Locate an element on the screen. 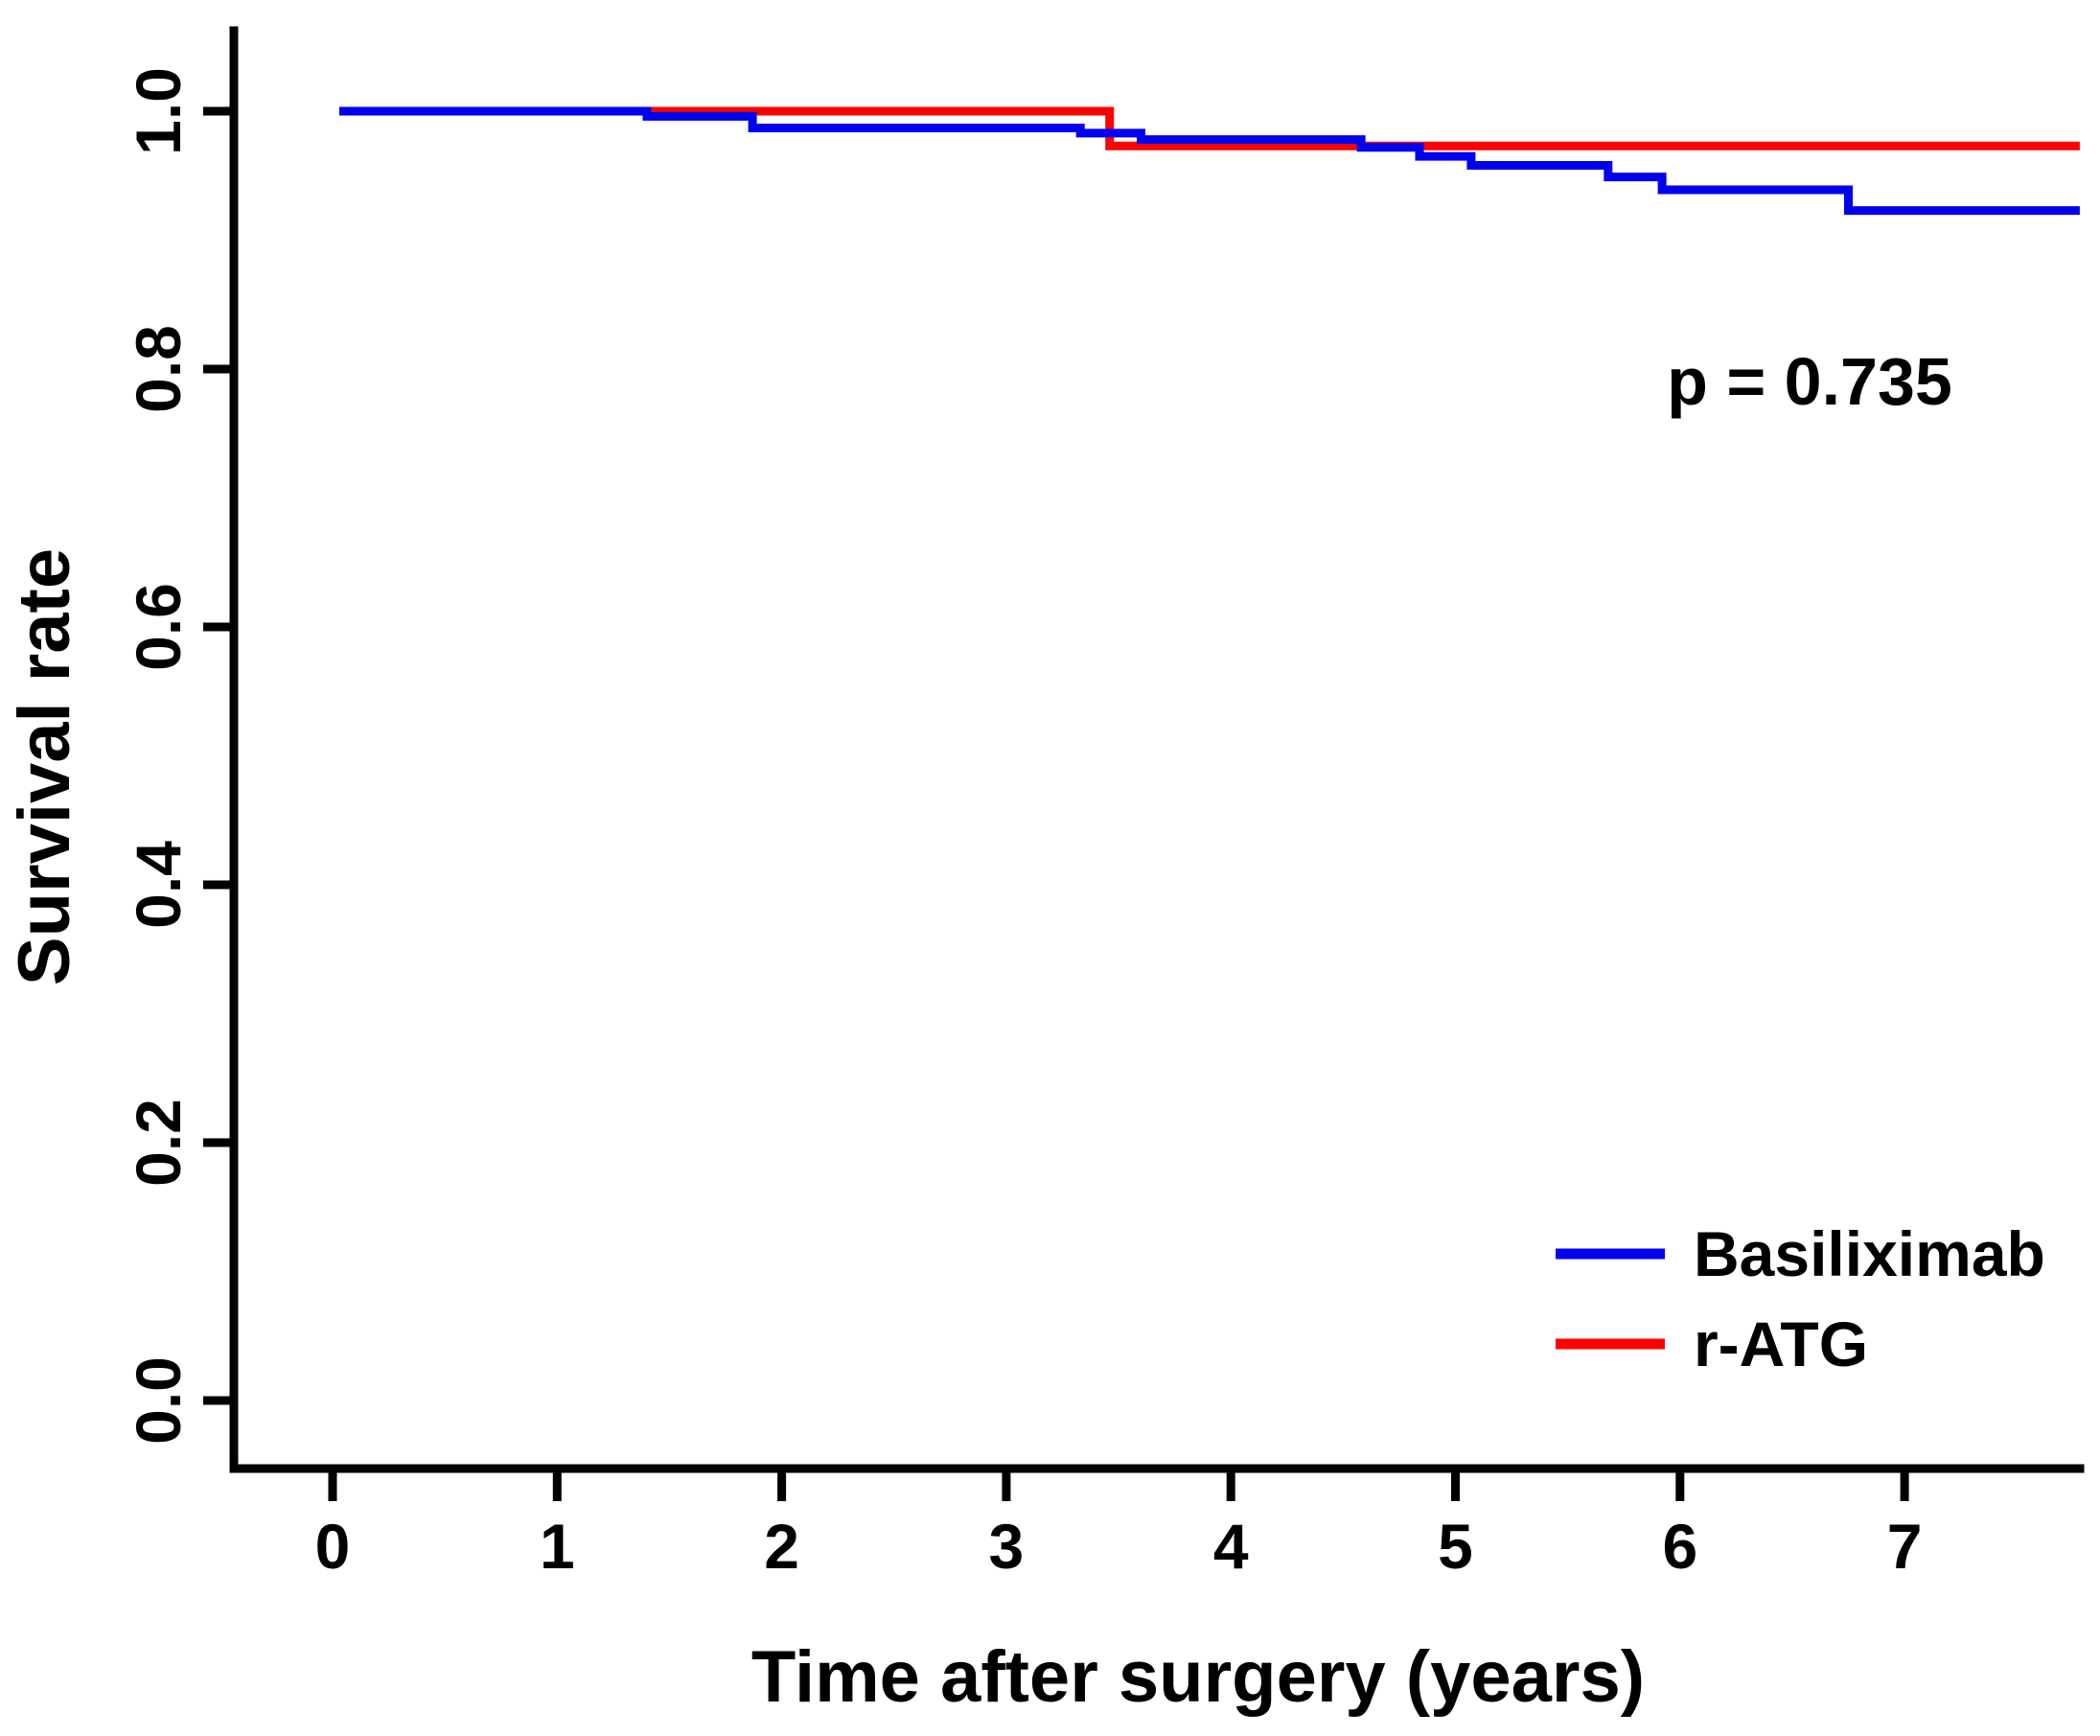 The width and height of the screenshot is (2100, 1736). x-axis-ticks: 0 1 2 3 4 5 6 7 is located at coordinates (1119, 1526).